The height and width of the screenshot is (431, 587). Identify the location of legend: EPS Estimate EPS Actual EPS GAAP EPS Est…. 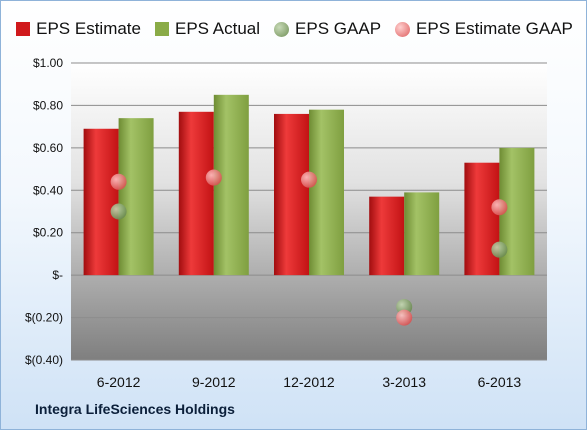
(294, 29).